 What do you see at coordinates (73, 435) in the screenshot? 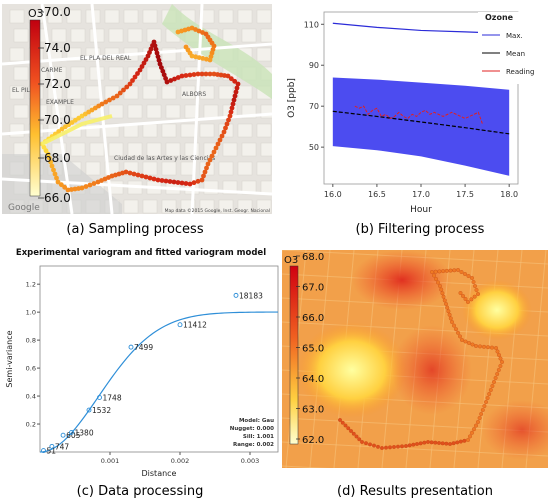
I see `point-count-label: 605` at bounding box center [73, 435].